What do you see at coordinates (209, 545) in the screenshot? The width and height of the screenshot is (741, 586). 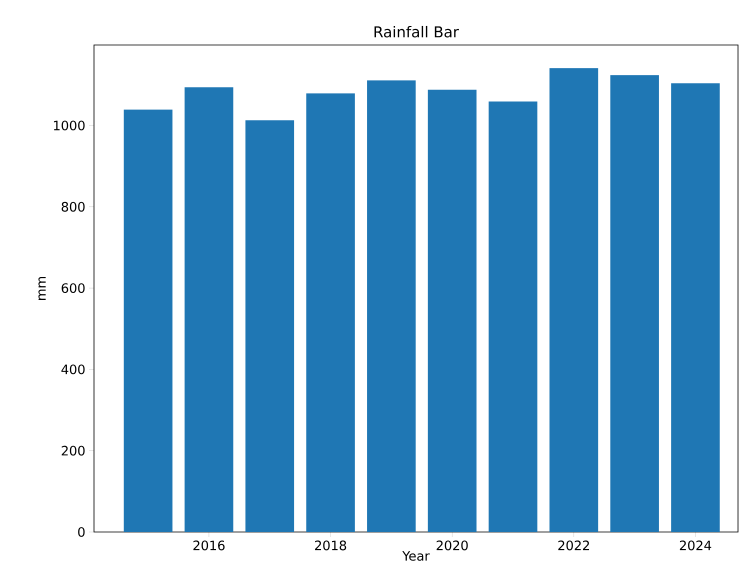 I see `x-tick-label: 2016` at bounding box center [209, 545].